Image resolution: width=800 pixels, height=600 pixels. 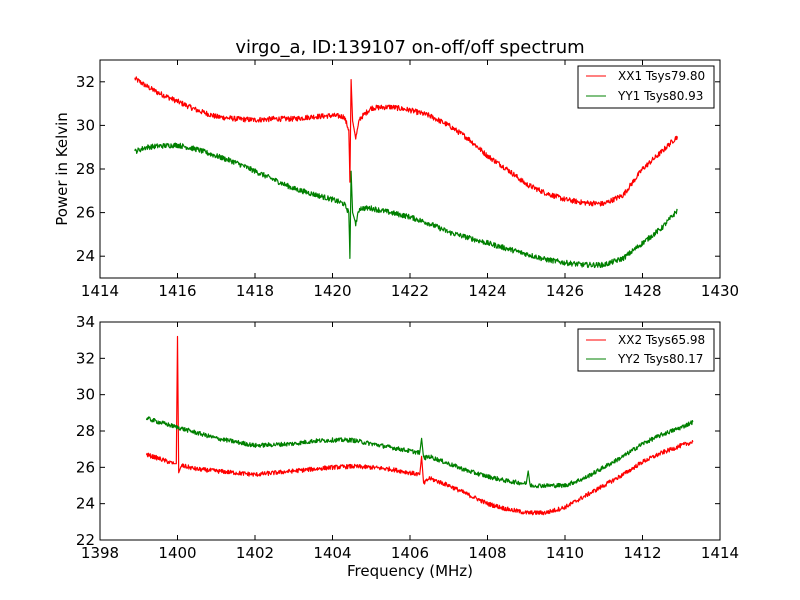 What do you see at coordinates (177, 553) in the screenshot?
I see `x-tick-label: 1400` at bounding box center [177, 553].